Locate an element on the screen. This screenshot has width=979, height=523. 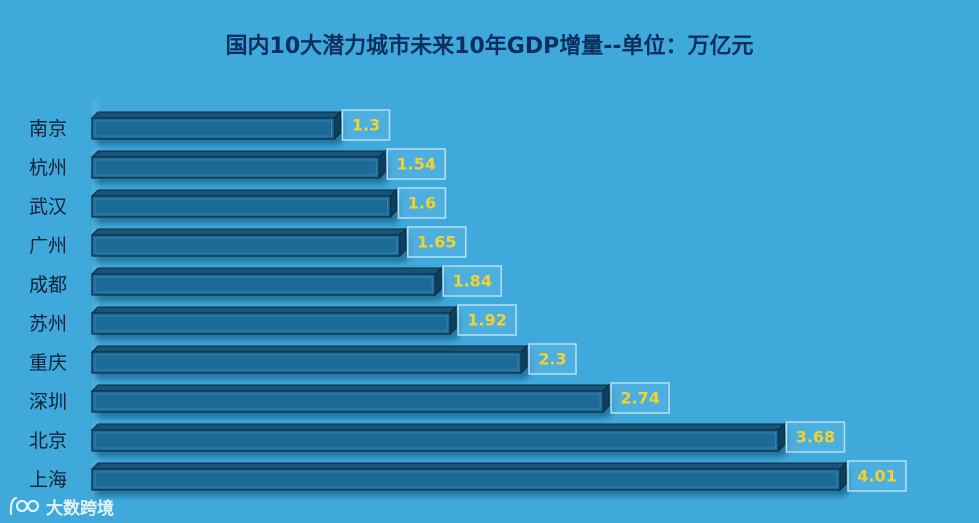
data-label: 1.3 is located at coordinates (366, 125).